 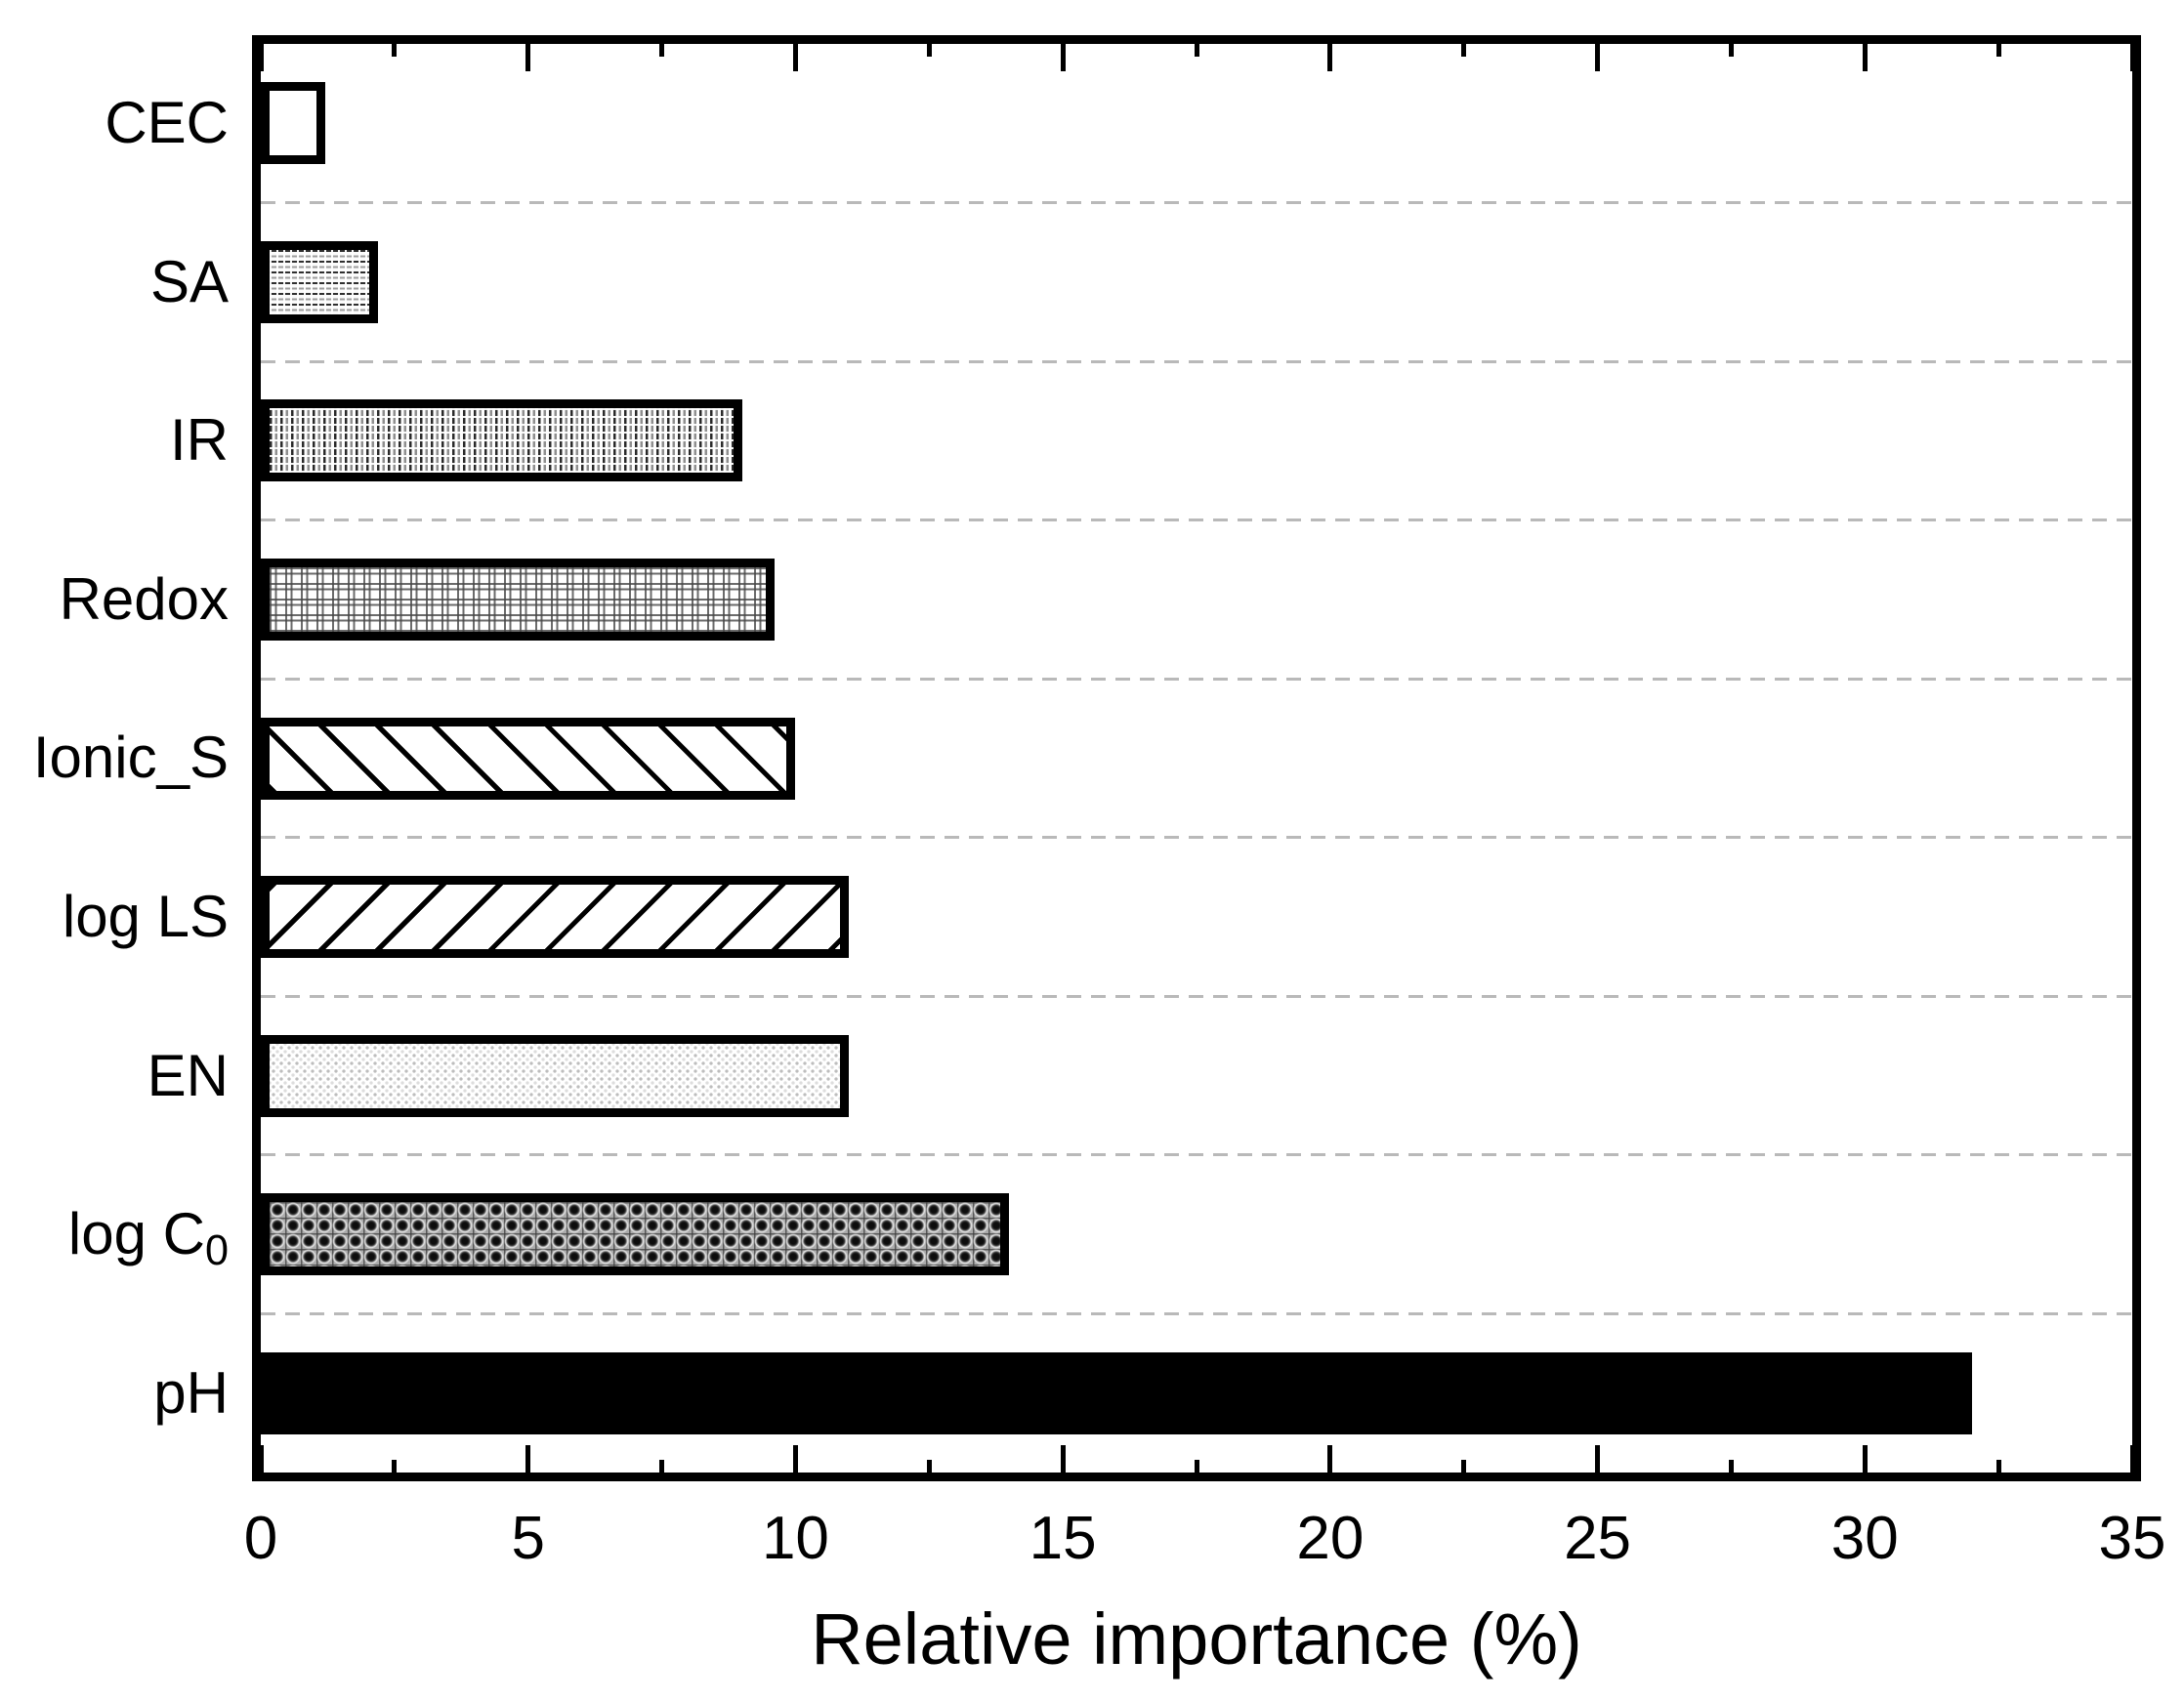 I want to click on bar-en, so click(x=555, y=1075).